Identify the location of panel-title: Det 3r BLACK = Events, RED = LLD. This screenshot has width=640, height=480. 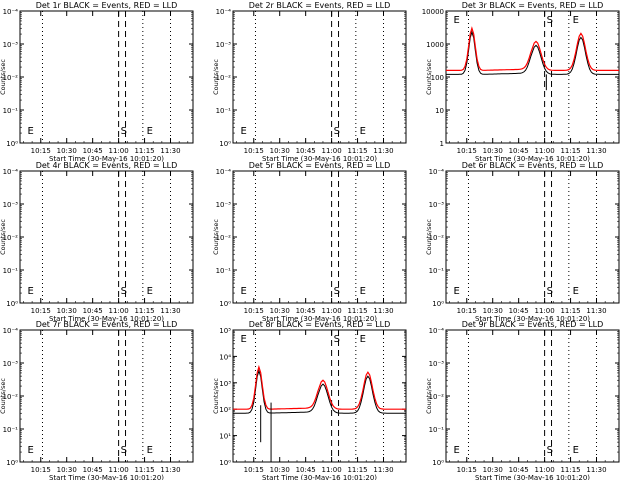
(533, 5).